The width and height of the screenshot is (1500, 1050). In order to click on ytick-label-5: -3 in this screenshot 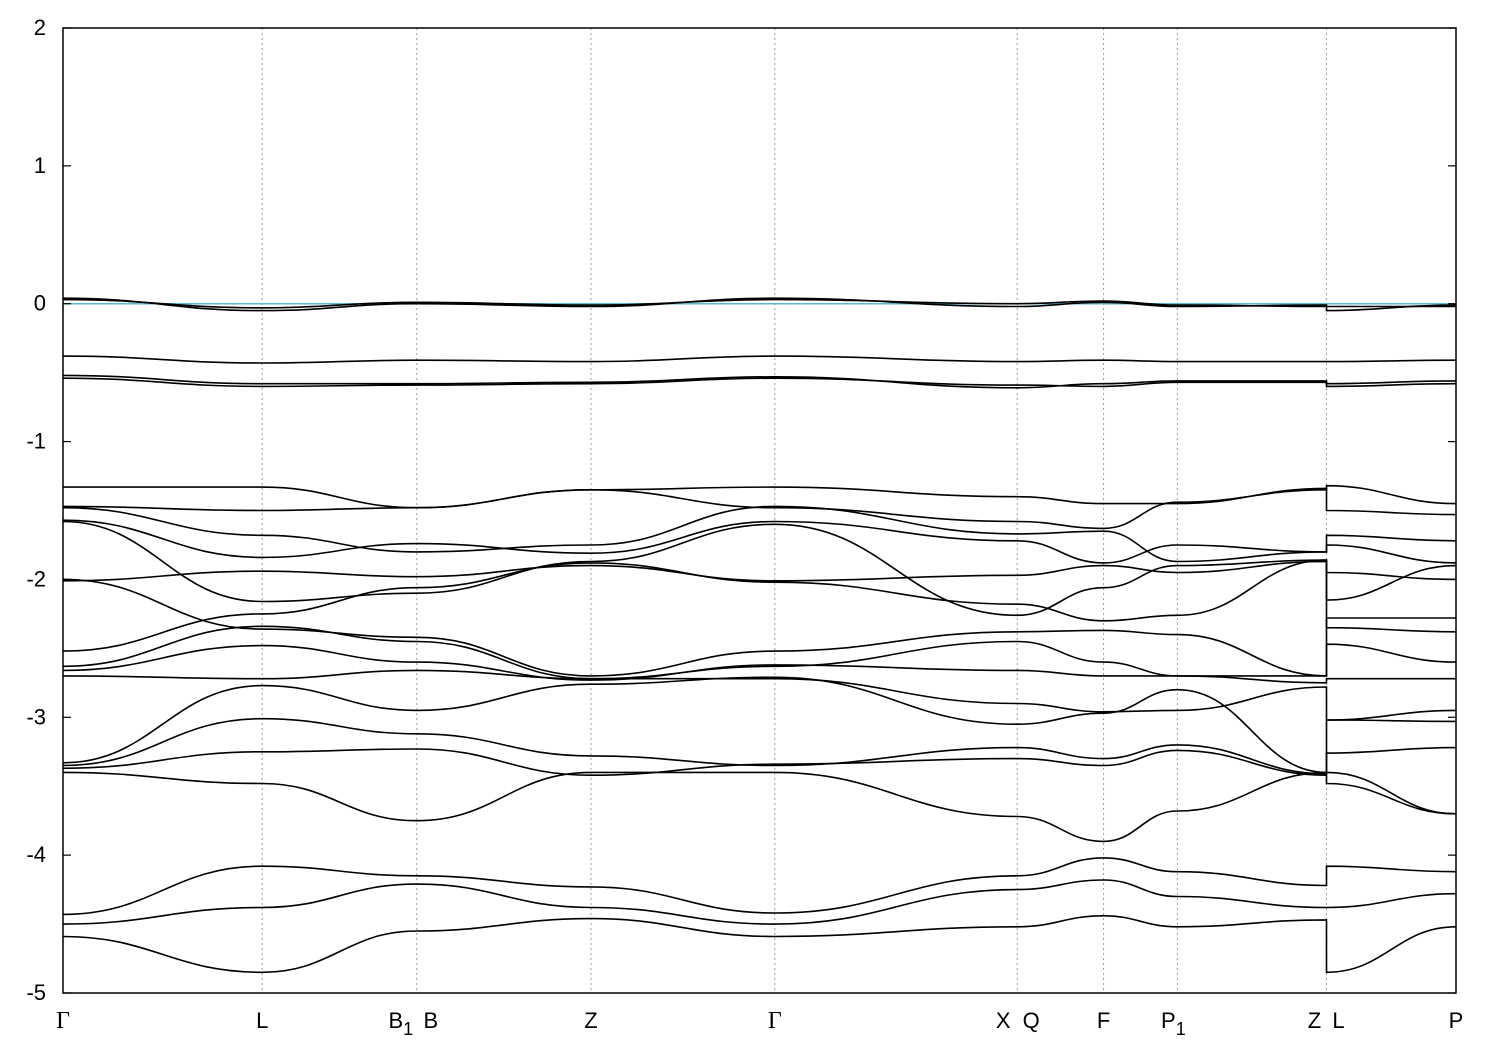, I will do `click(36, 716)`.